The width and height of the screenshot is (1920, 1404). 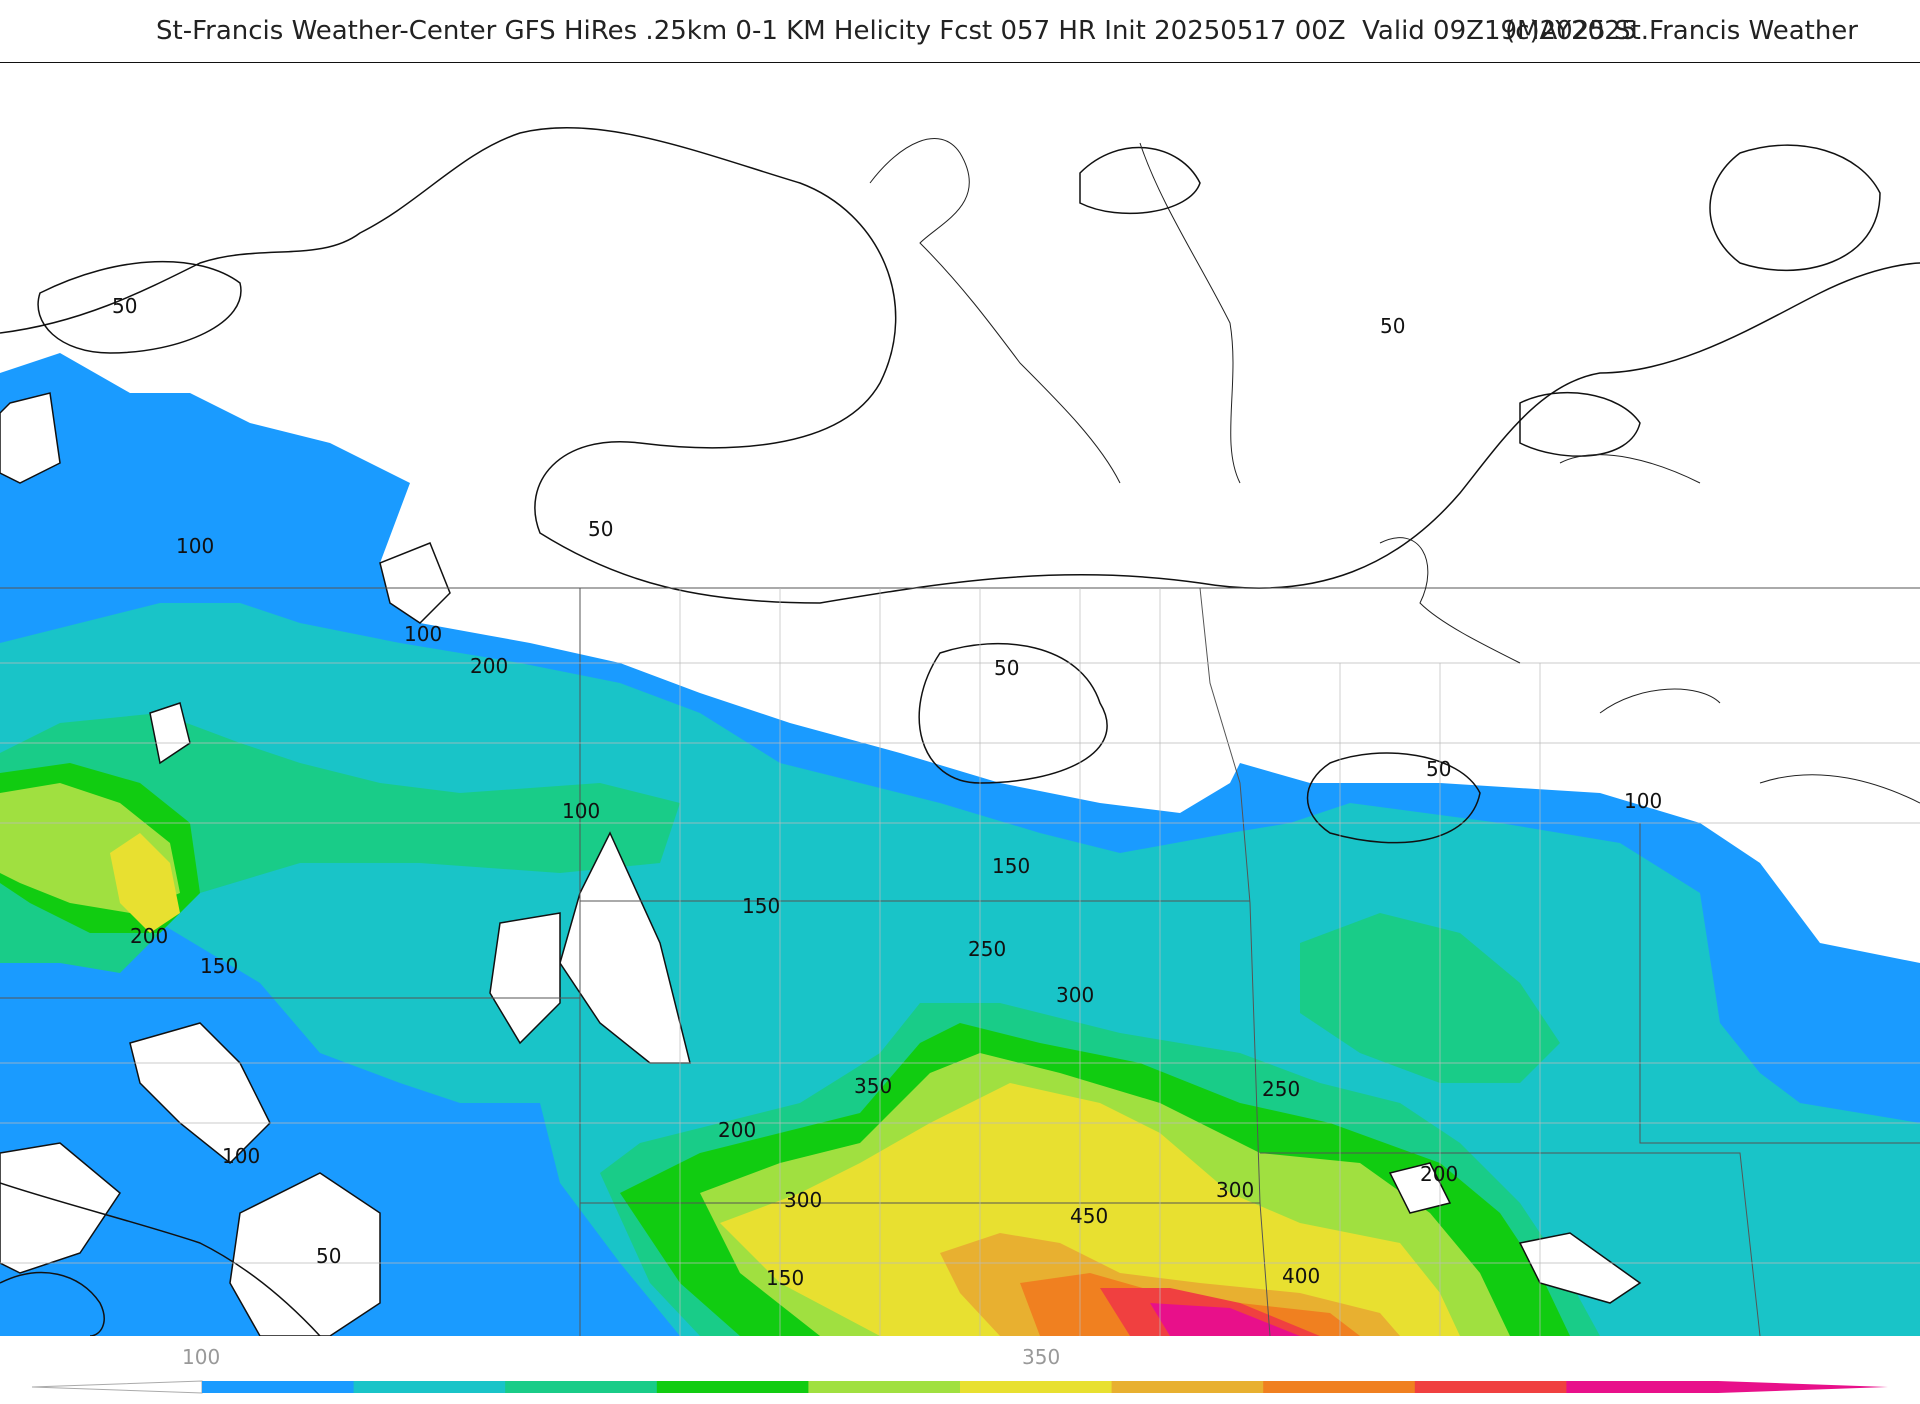 What do you see at coordinates (1795, 208) in the screenshot?
I see `contour-50-ne2` at bounding box center [1795, 208].